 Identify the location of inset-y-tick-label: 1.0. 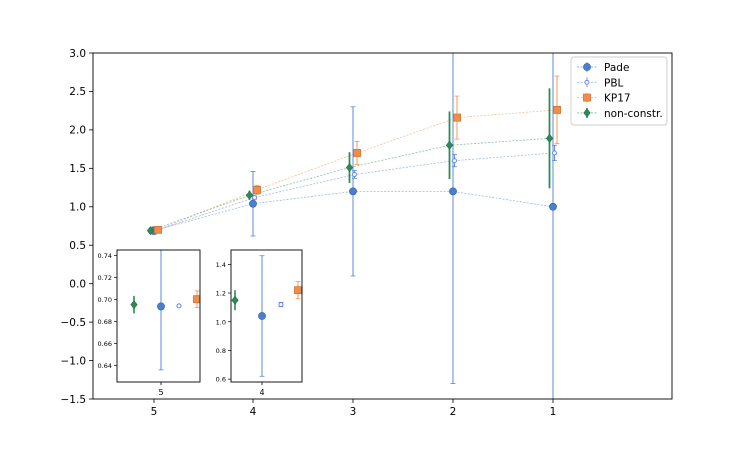
(221, 322).